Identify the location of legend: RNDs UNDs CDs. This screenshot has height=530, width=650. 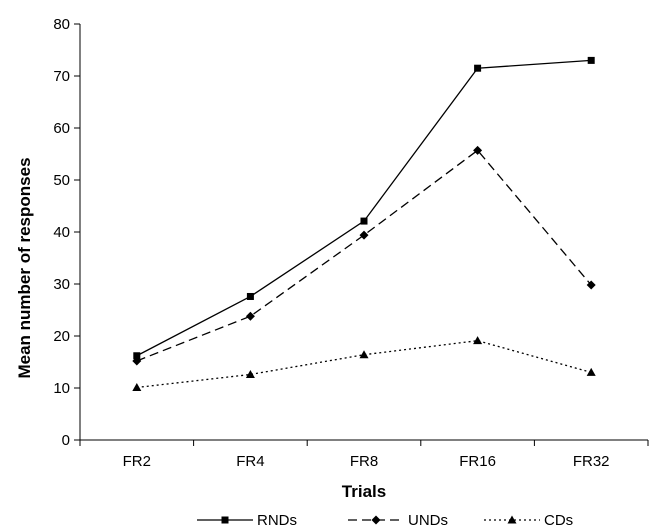
(385, 520).